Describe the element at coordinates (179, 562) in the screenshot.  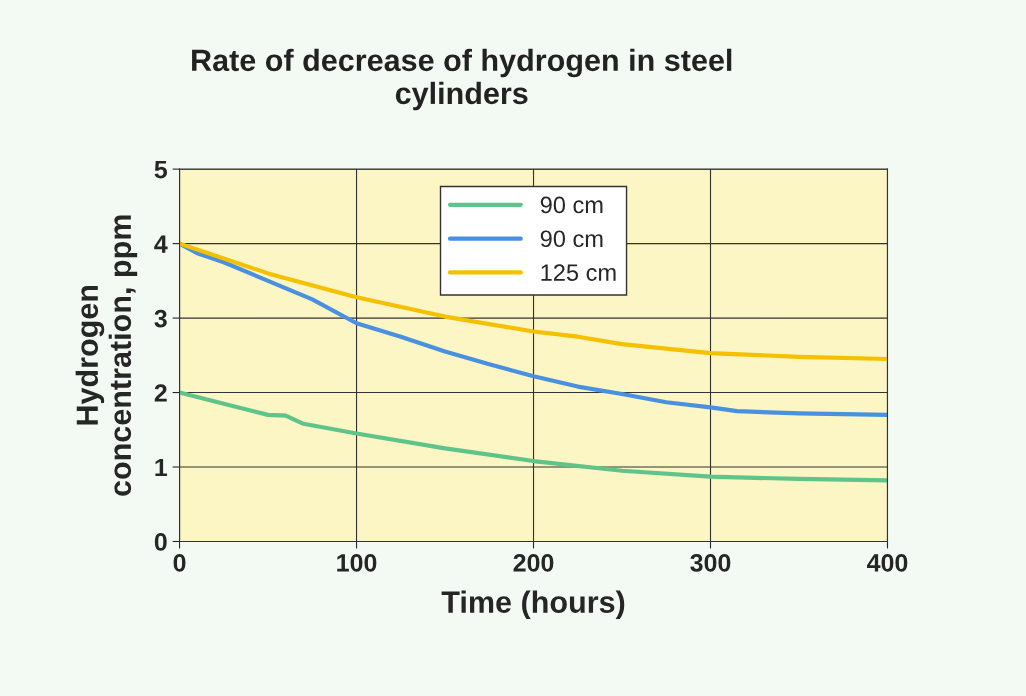
I see `x-tick-label: 0` at that location.